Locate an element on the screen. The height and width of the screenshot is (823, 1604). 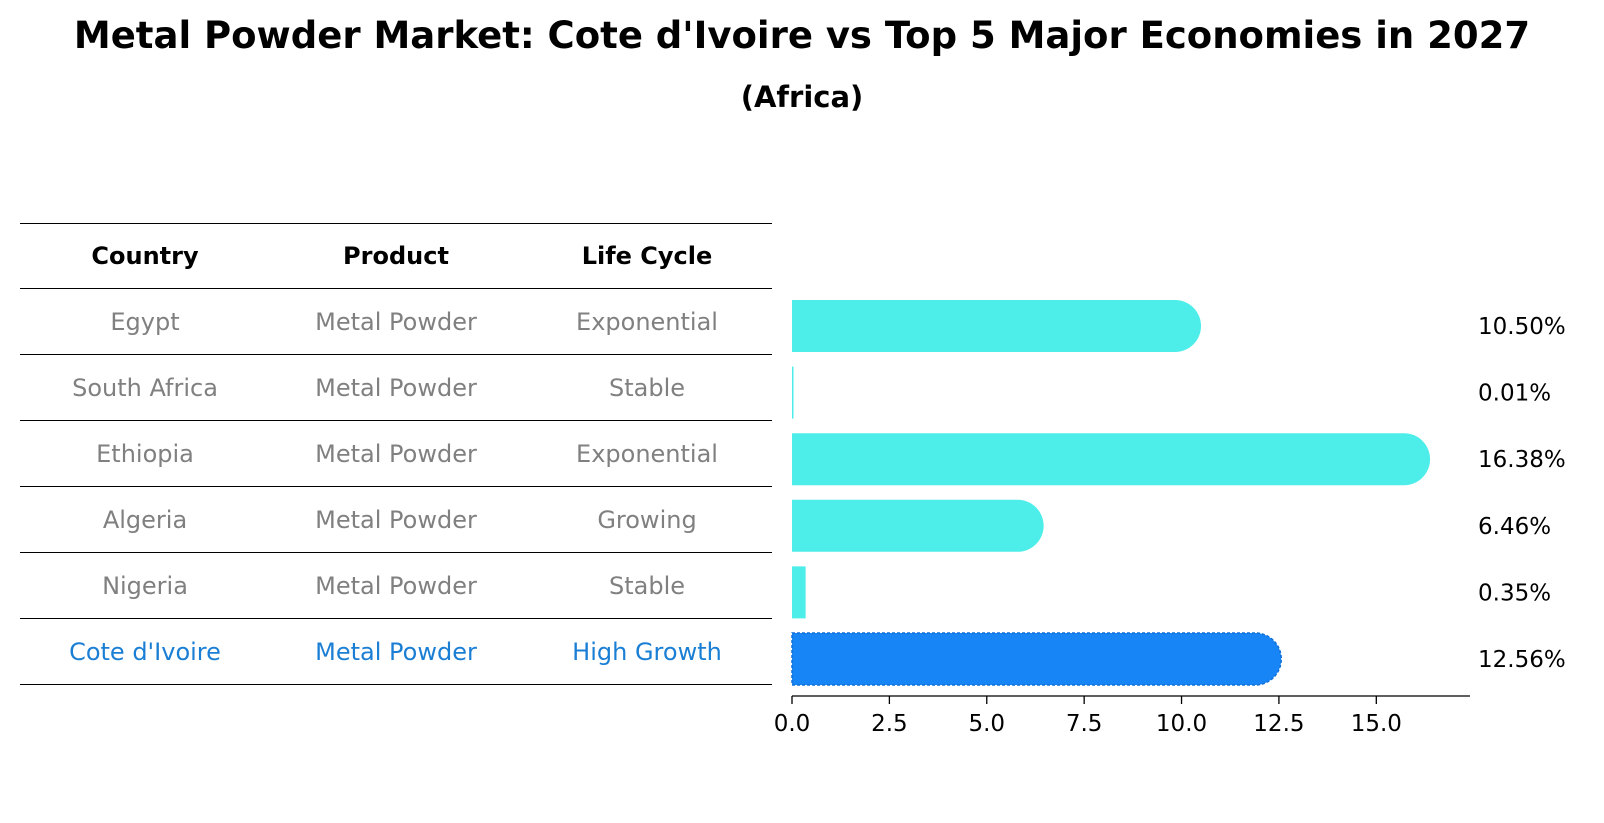
table-header-row: Country Product Life Cycle is located at coordinates (396, 256).